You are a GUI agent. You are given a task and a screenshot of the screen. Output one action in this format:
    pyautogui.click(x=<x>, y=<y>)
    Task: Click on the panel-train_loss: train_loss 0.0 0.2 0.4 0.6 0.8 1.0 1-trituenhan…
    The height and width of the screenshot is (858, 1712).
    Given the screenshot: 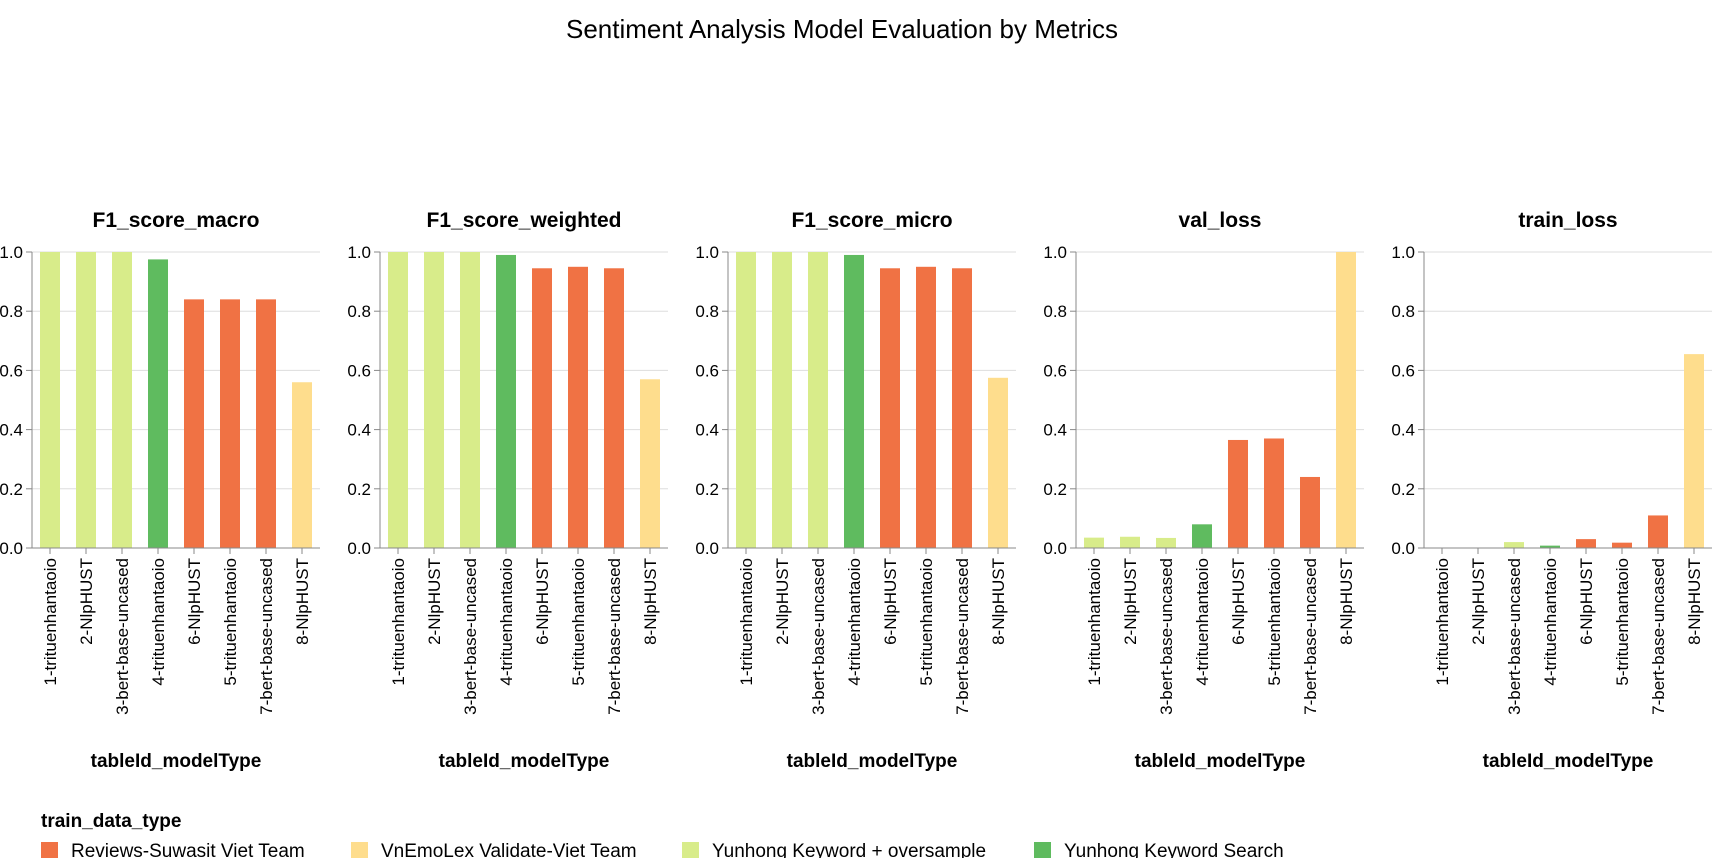 What is the action you would take?
    pyautogui.click(x=1551, y=490)
    